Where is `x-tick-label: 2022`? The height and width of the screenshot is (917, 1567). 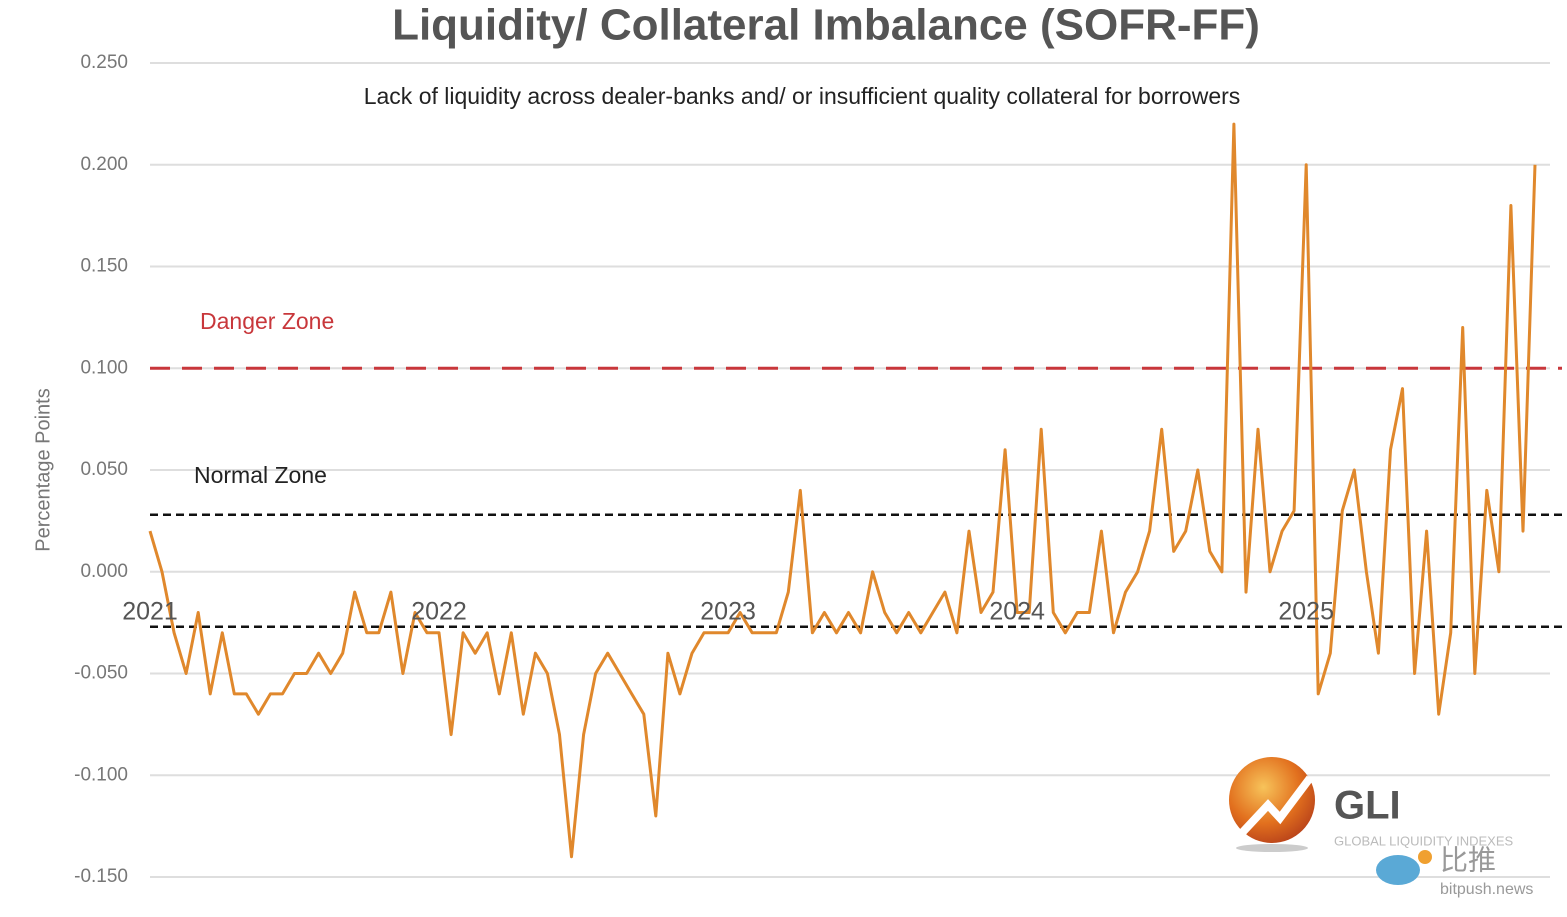 x-tick-label: 2022 is located at coordinates (439, 612).